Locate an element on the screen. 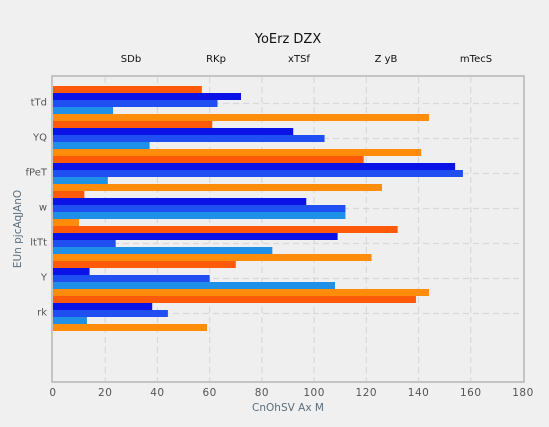  legend: SDb RKp xTSf Z yB mTecS is located at coordinates (306, 59).